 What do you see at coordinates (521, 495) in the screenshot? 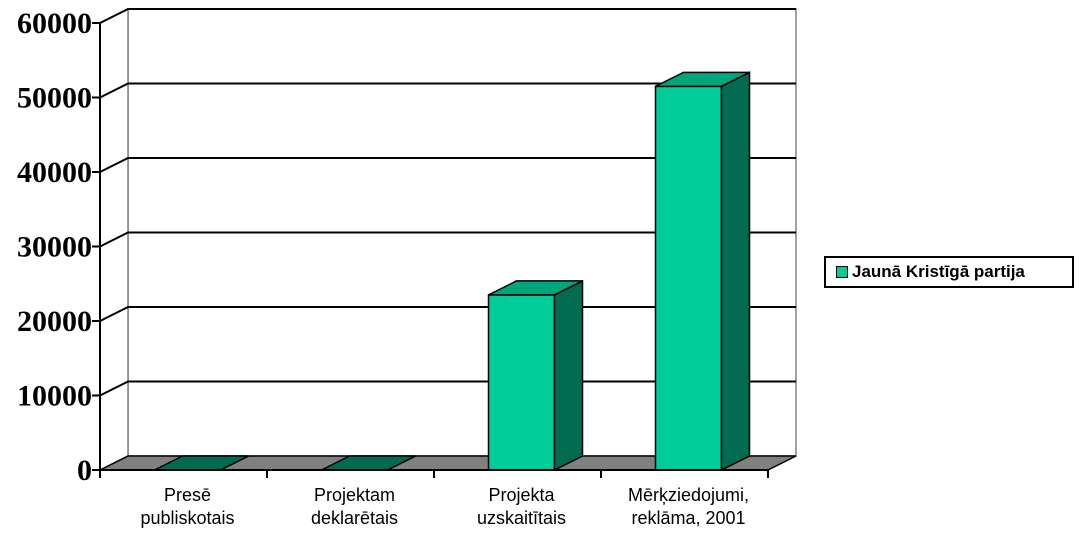
I see `x-tick-label: Projekta` at bounding box center [521, 495].